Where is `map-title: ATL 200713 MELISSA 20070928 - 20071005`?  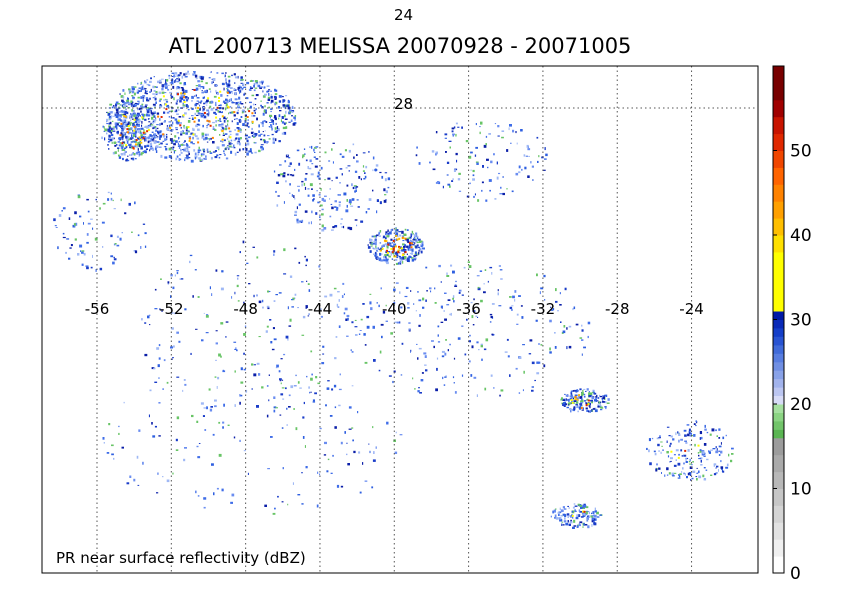 map-title: ATL 200713 MELISSA 20070928 - 20071005 is located at coordinates (400, 46).